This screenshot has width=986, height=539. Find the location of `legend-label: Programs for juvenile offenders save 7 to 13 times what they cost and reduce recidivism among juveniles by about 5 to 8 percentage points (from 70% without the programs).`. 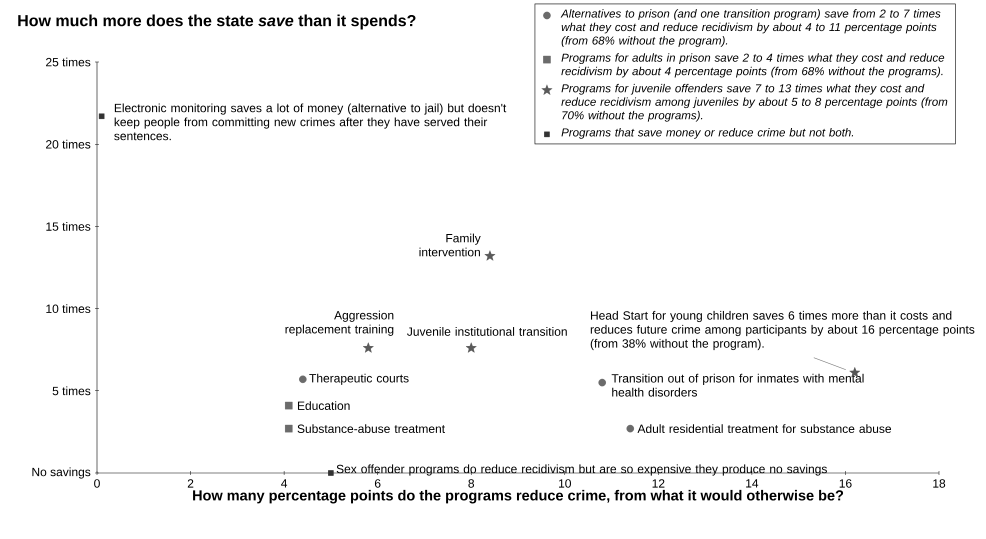

legend-label: Programs for juvenile offenders save 7 to 13 times what they cost and reduce recidivism among juveniles by about 5 to 8 percentage points (from 70% without the programs). is located at coordinates (754, 103).